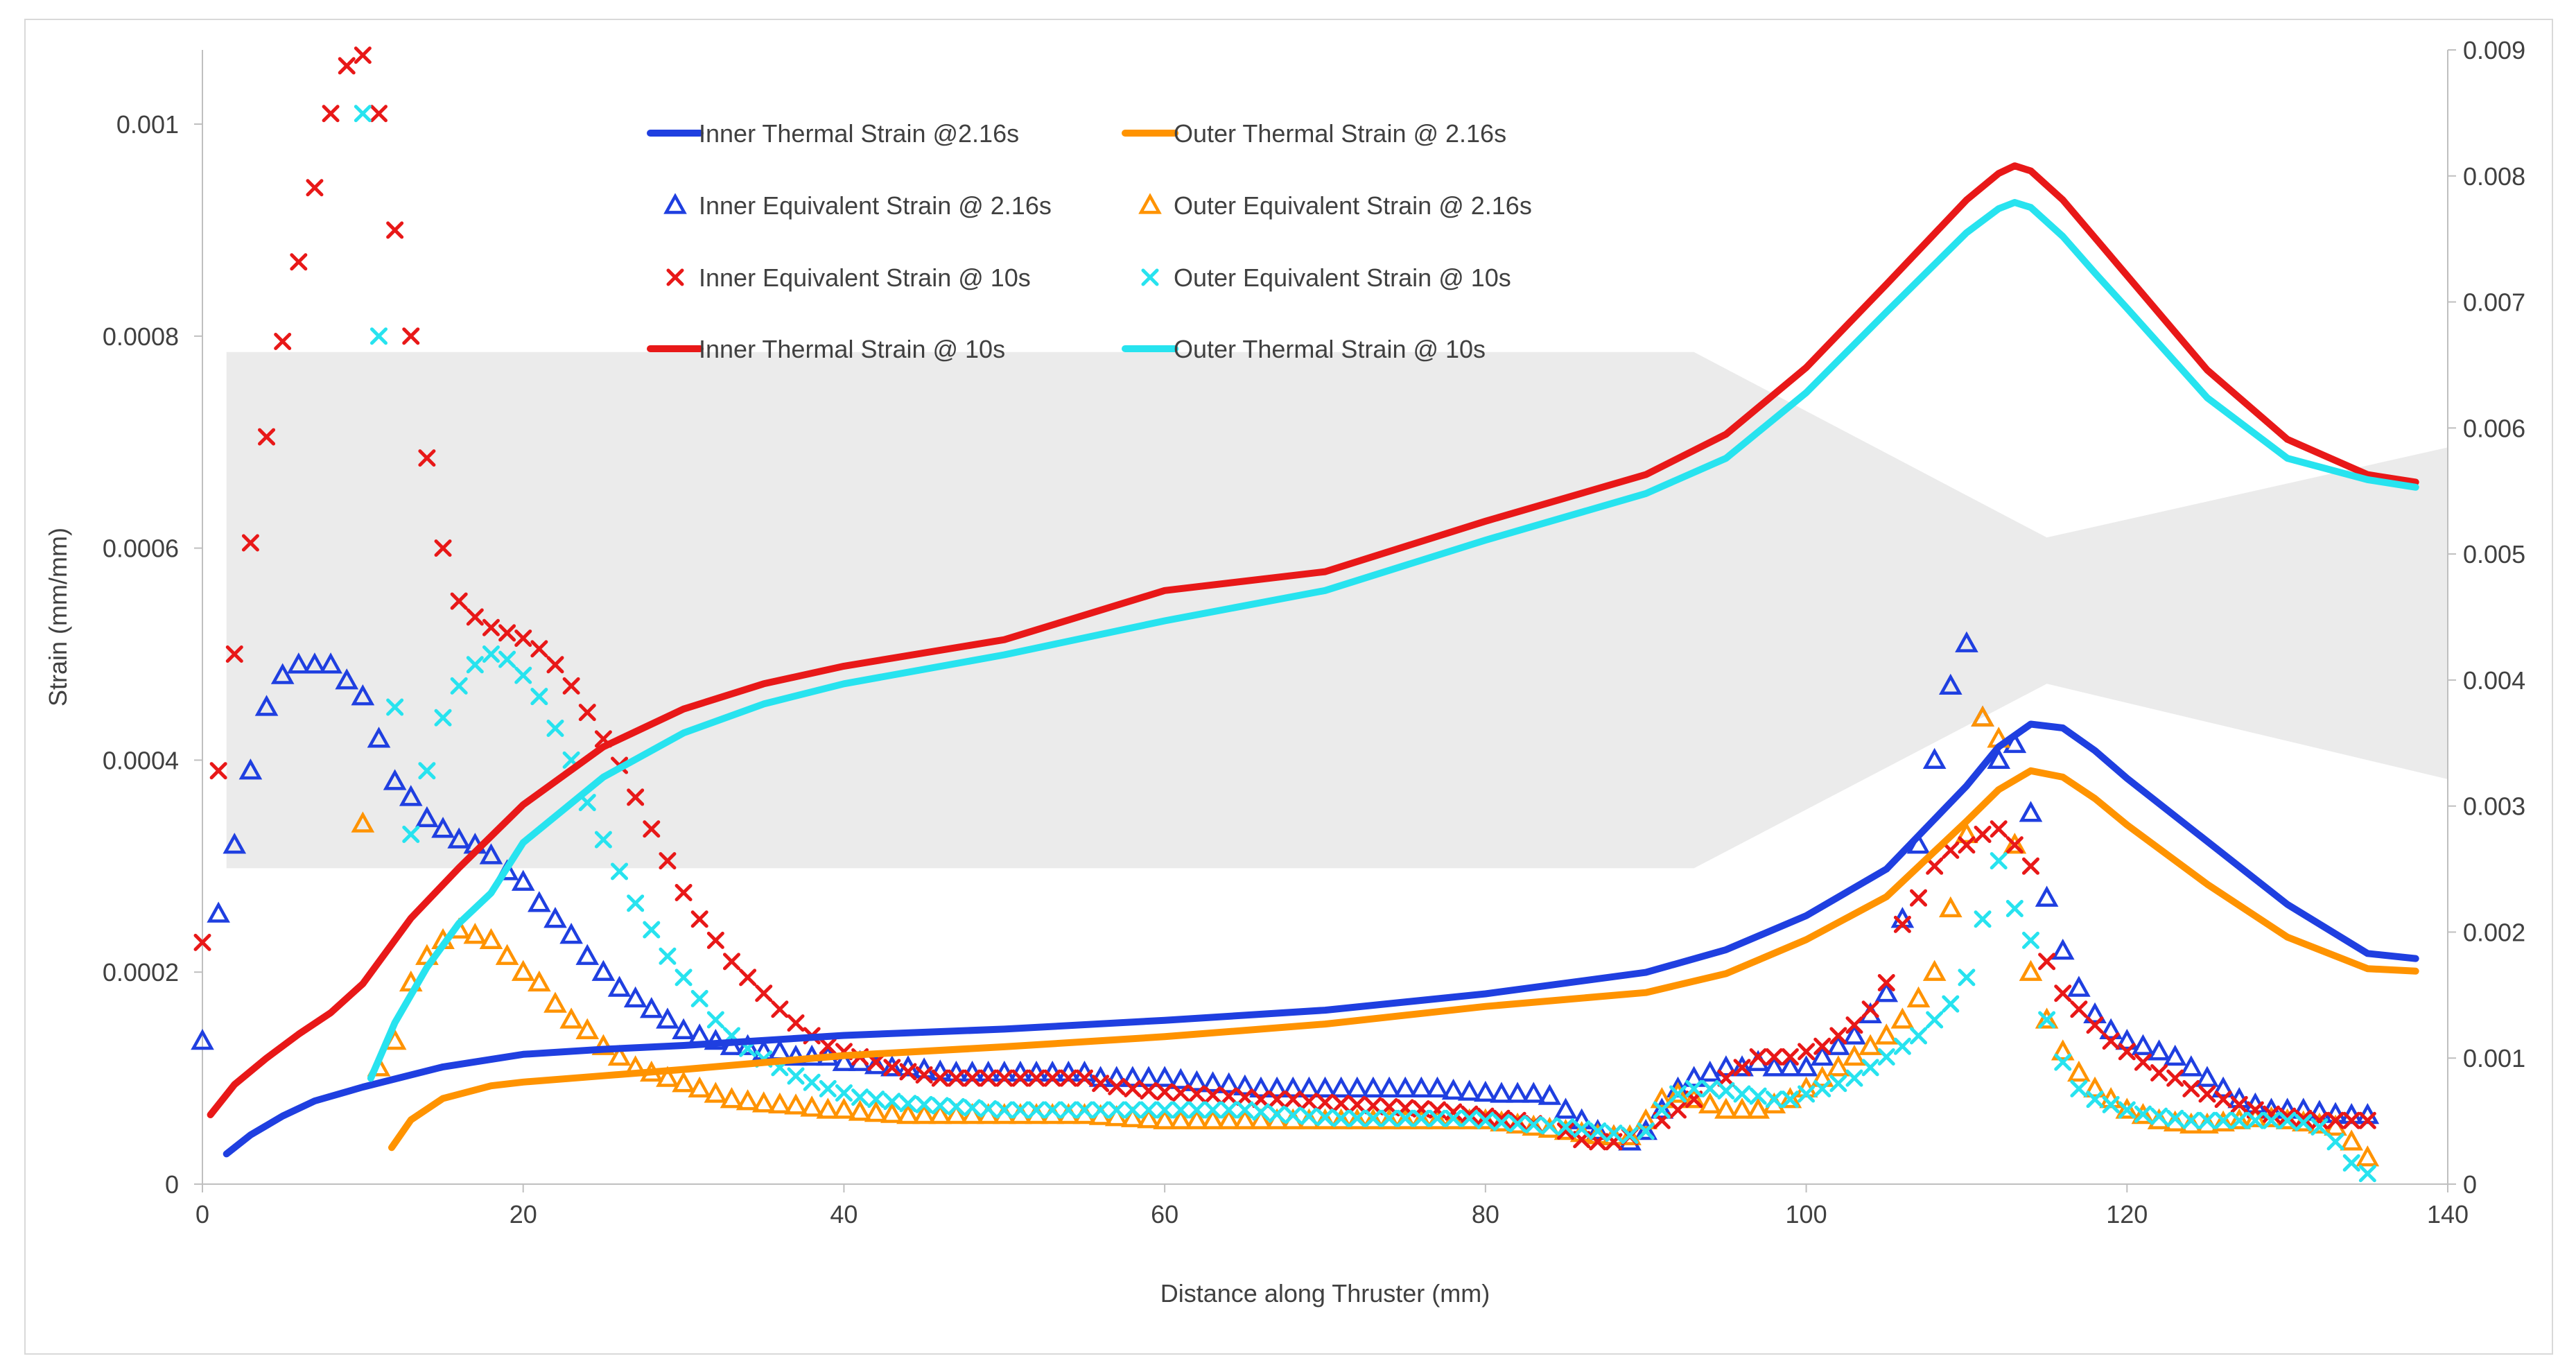 Image resolution: width=2576 pixels, height=1372 pixels. Describe the element at coordinates (1164, 1214) in the screenshot. I see `x-tick-label: 60` at that location.